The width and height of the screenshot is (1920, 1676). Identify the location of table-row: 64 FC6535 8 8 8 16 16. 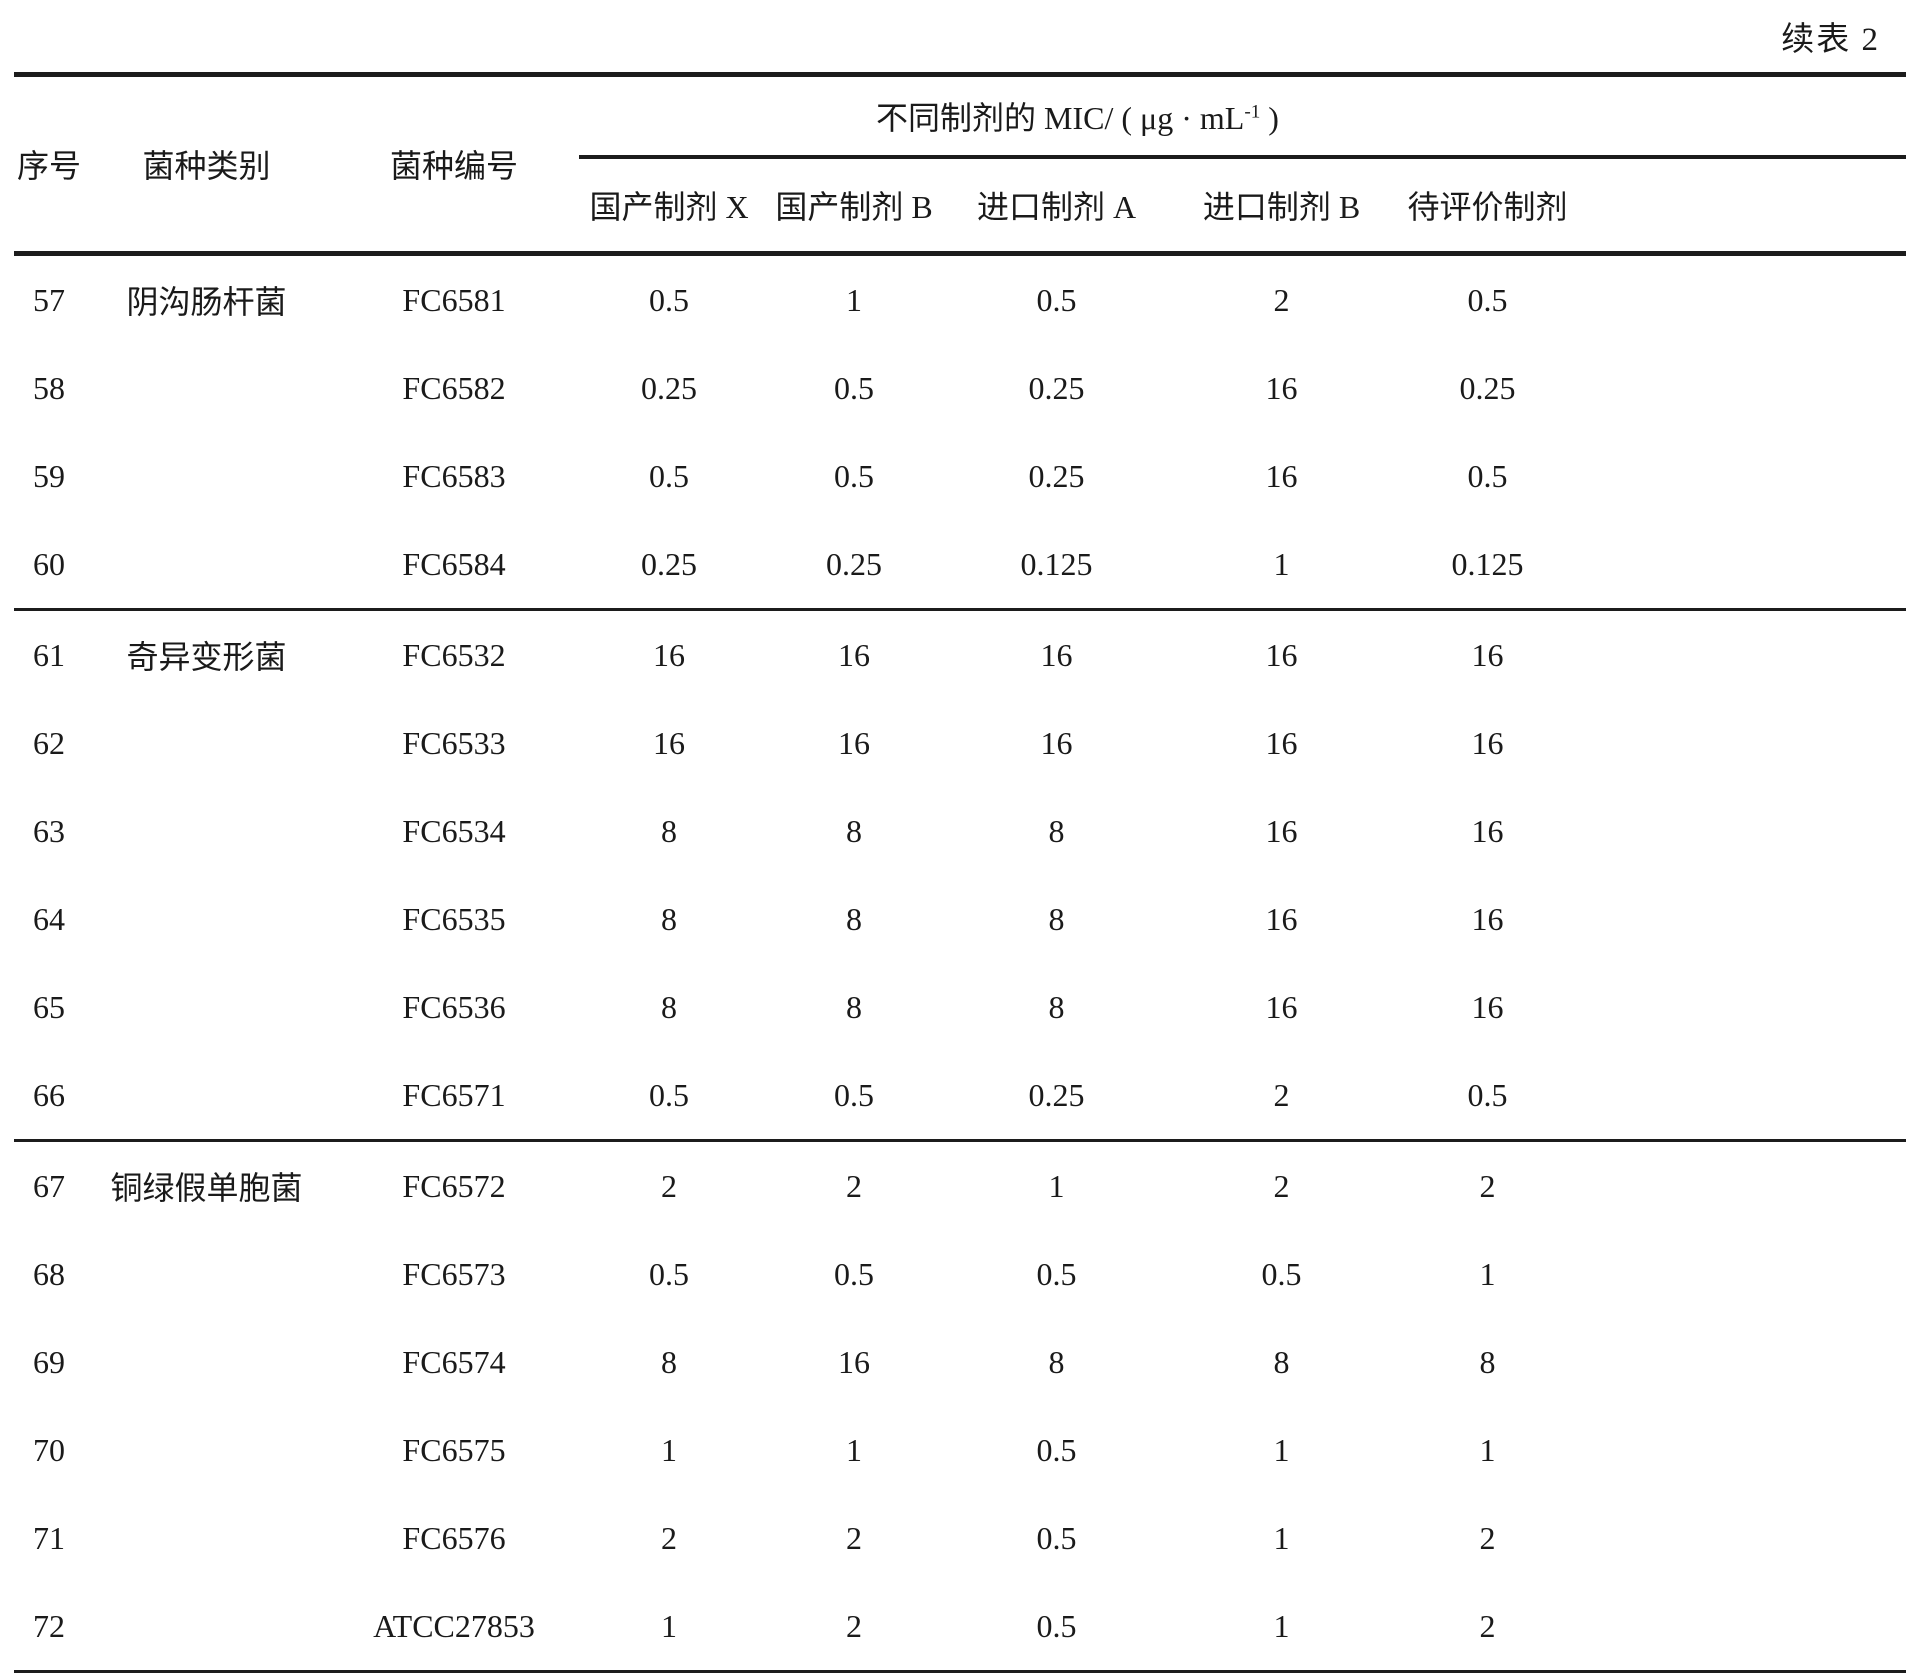
(960, 919).